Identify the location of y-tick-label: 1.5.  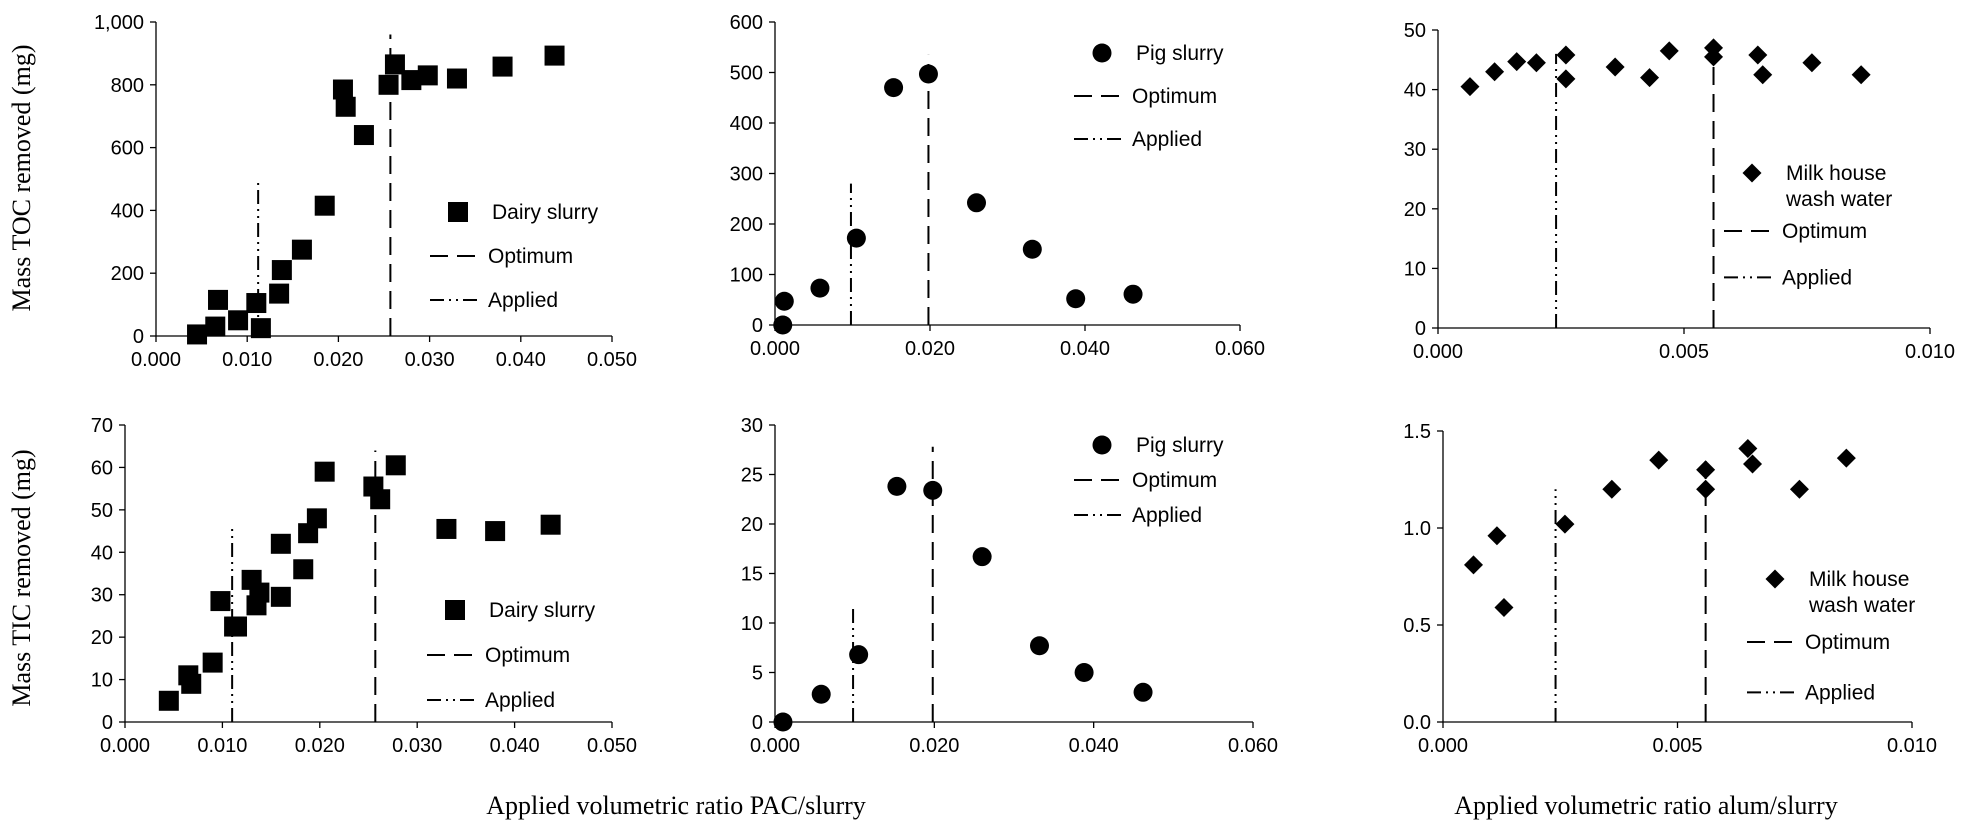
(1417, 432).